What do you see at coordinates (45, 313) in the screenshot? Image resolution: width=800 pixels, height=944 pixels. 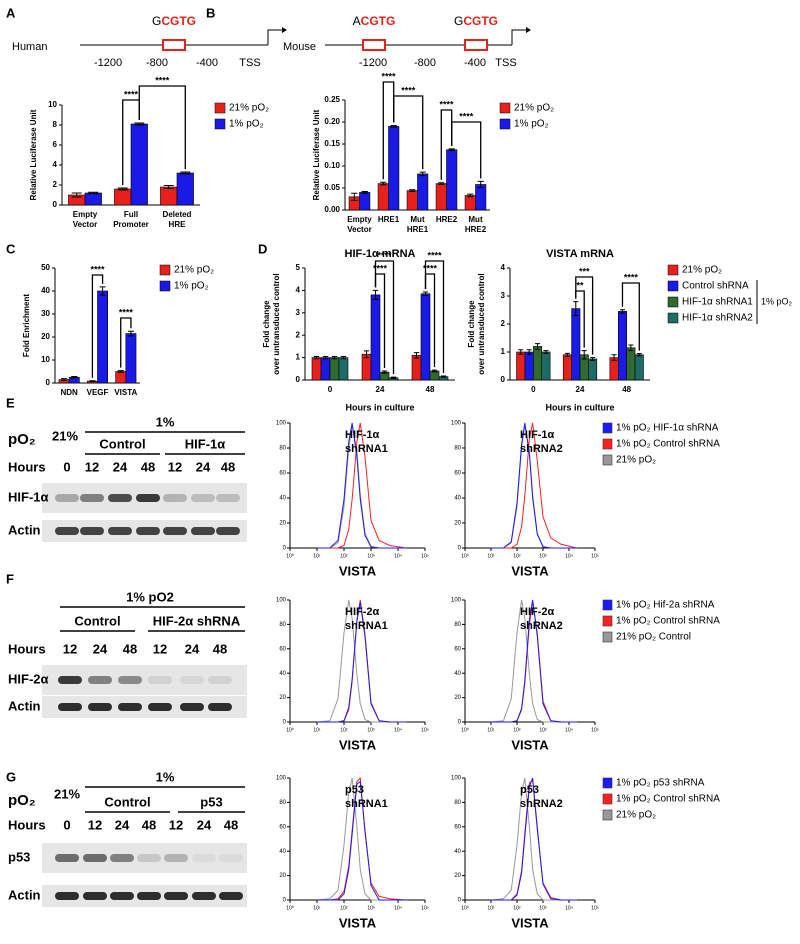 I see `y-tick-label: 30` at bounding box center [45, 313].